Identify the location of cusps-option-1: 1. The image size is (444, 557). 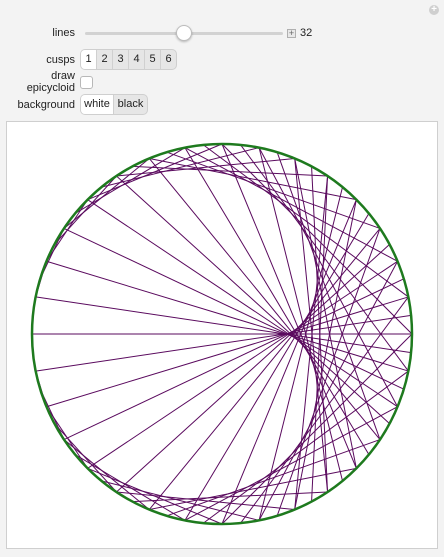
(89, 59).